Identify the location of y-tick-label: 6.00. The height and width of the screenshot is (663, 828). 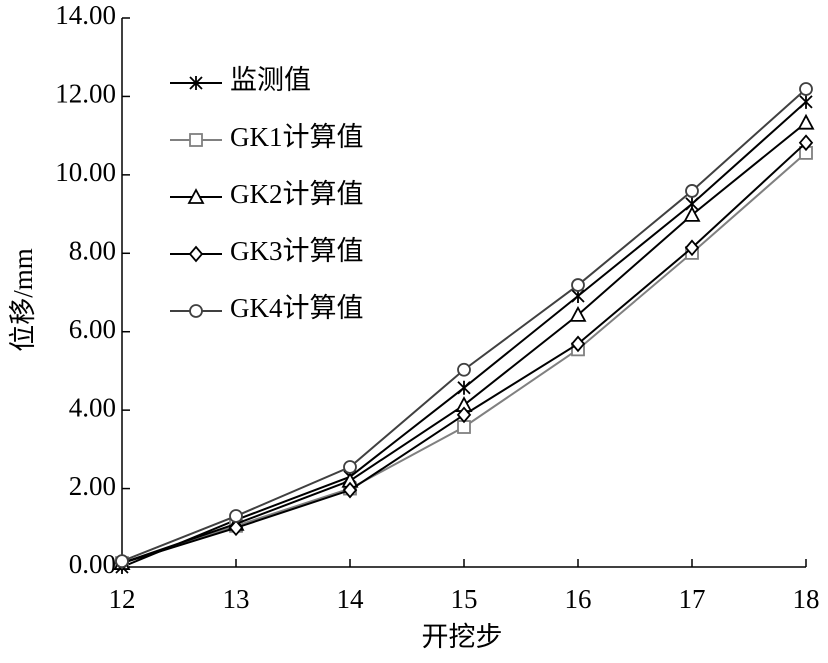
(92, 329).